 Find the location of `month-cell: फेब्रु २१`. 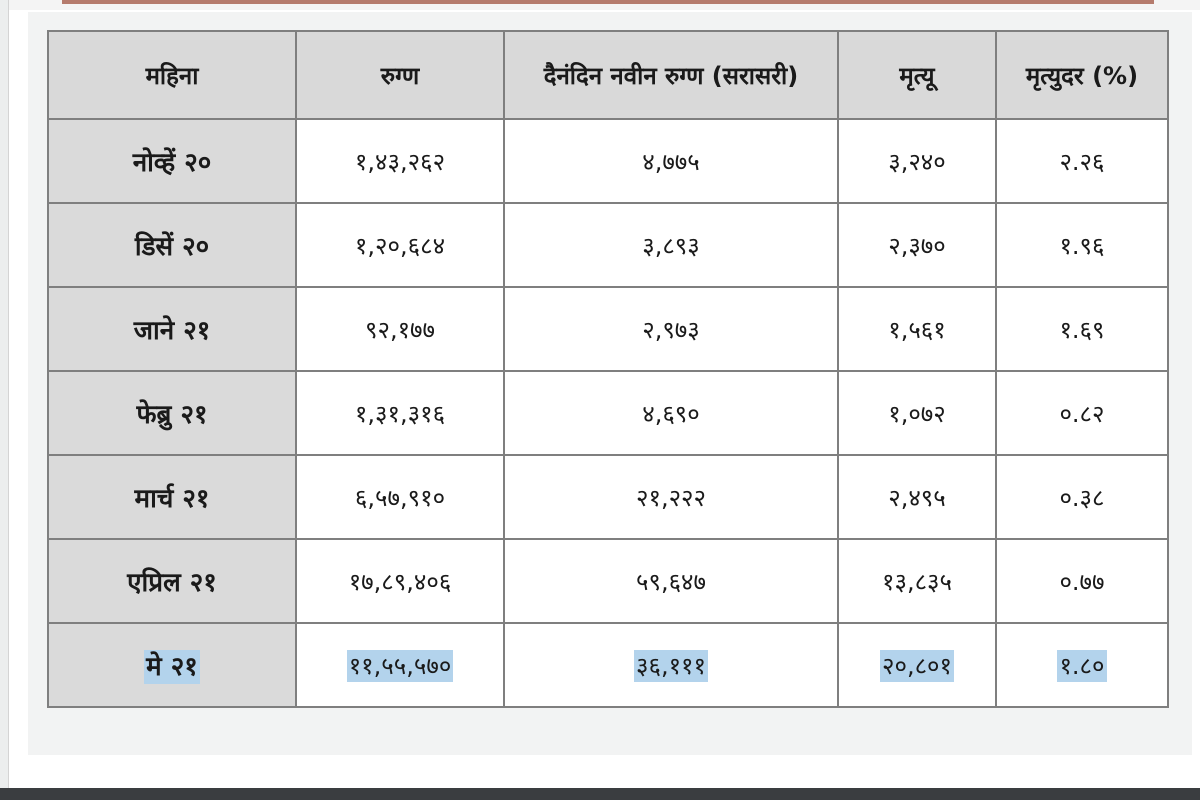

month-cell: फेब्रु २१ is located at coordinates (172, 413).